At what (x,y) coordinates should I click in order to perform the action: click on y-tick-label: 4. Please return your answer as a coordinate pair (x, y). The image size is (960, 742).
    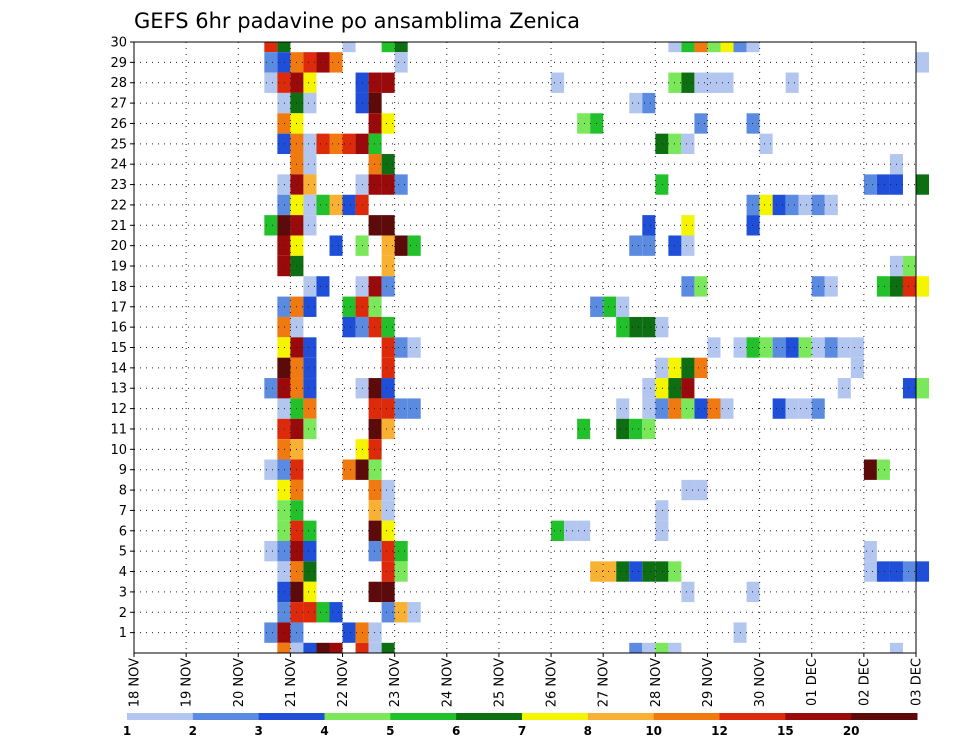
    Looking at the image, I should click on (123, 572).